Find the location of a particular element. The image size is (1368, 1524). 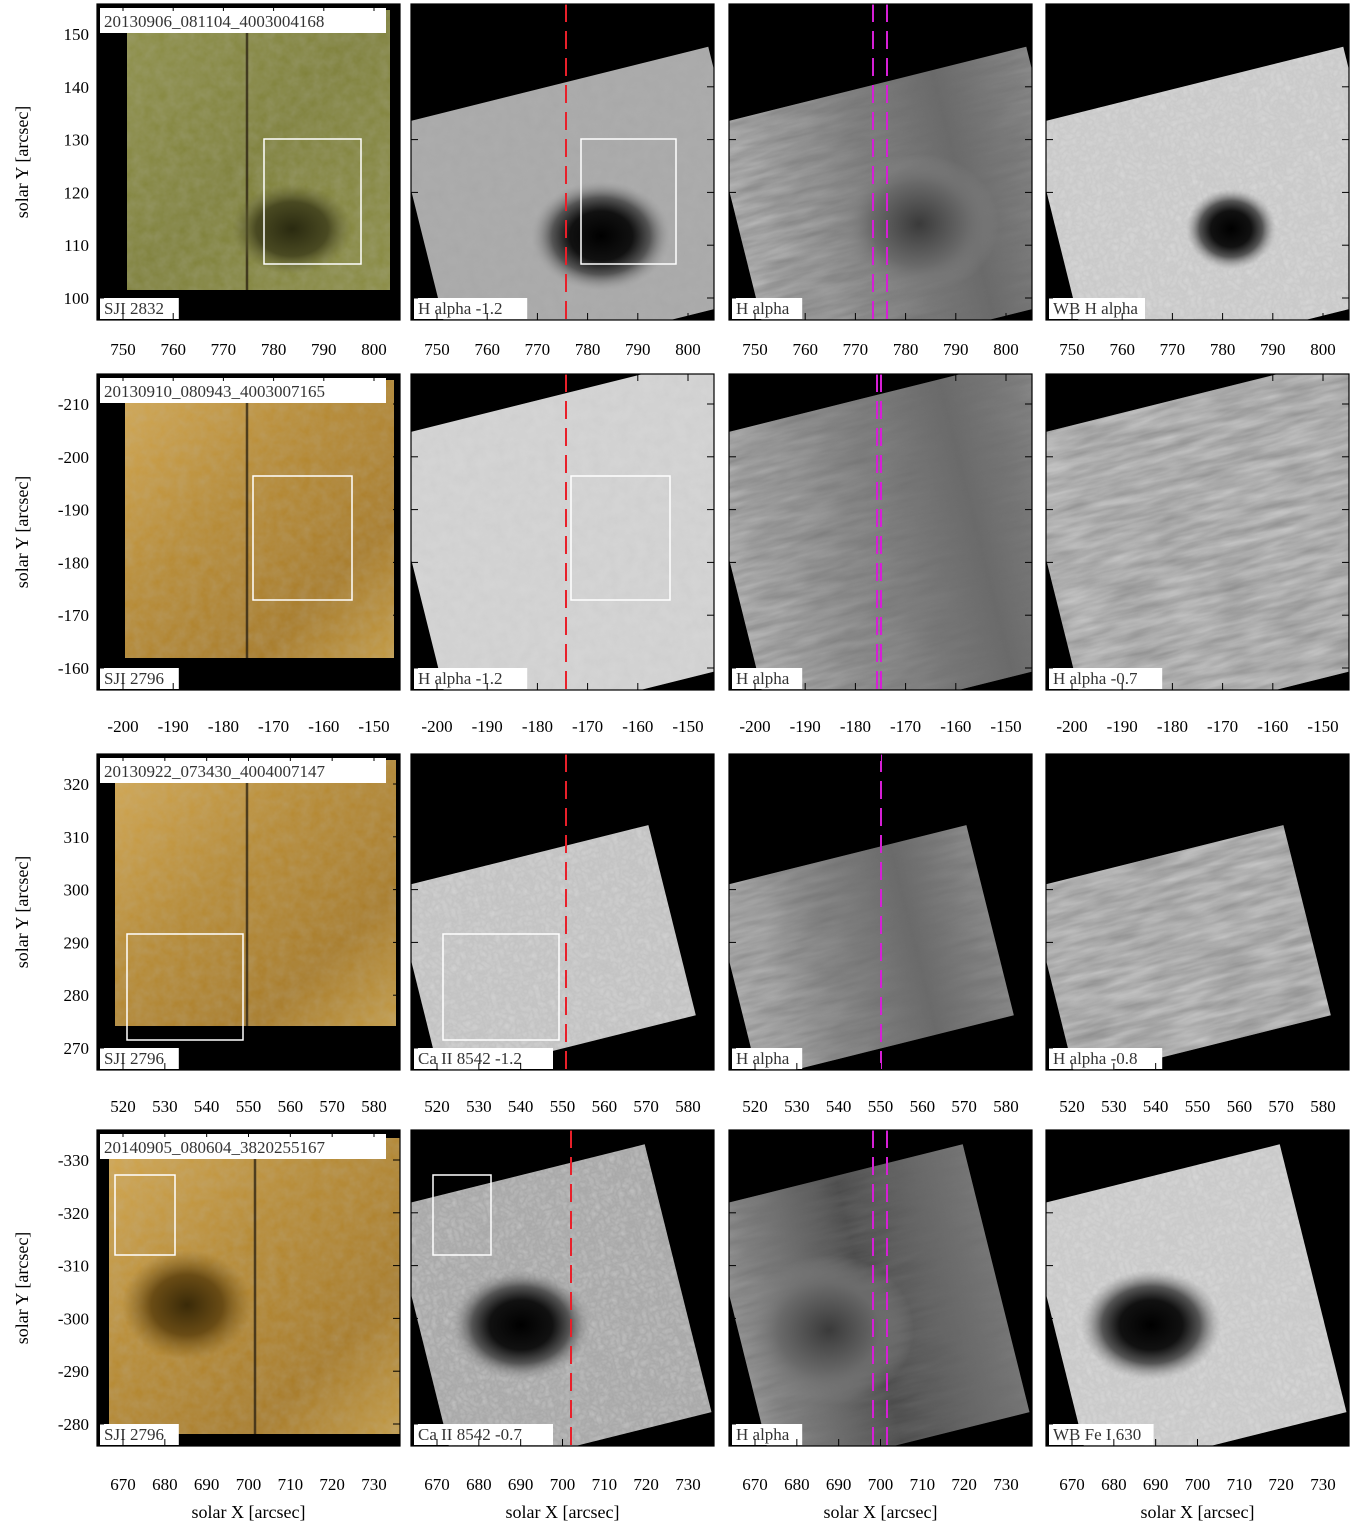

panel-label: Ca II 8542 -1.2 is located at coordinates (470, 1058).